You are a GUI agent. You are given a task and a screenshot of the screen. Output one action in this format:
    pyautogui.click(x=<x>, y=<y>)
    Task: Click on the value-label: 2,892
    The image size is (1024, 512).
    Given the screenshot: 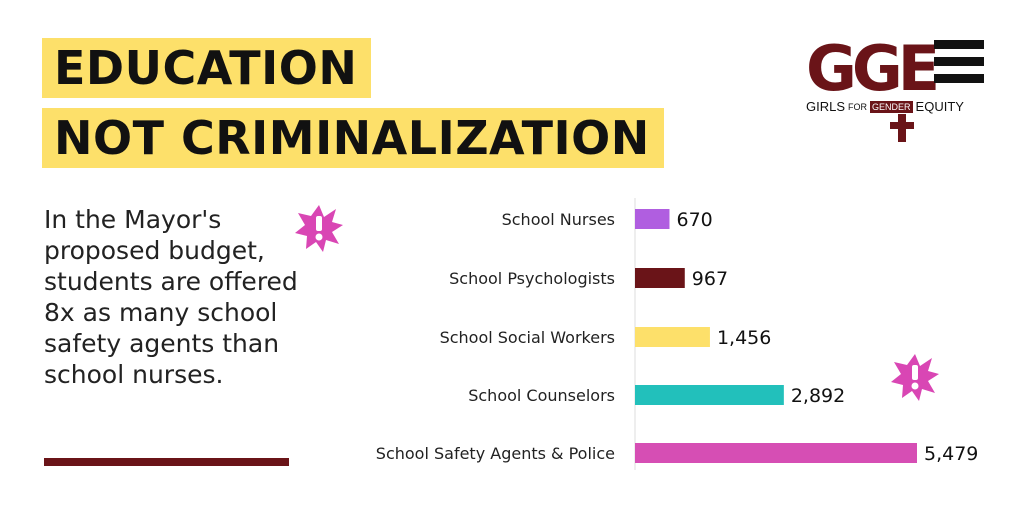 What is the action you would take?
    pyautogui.click(x=818, y=396)
    